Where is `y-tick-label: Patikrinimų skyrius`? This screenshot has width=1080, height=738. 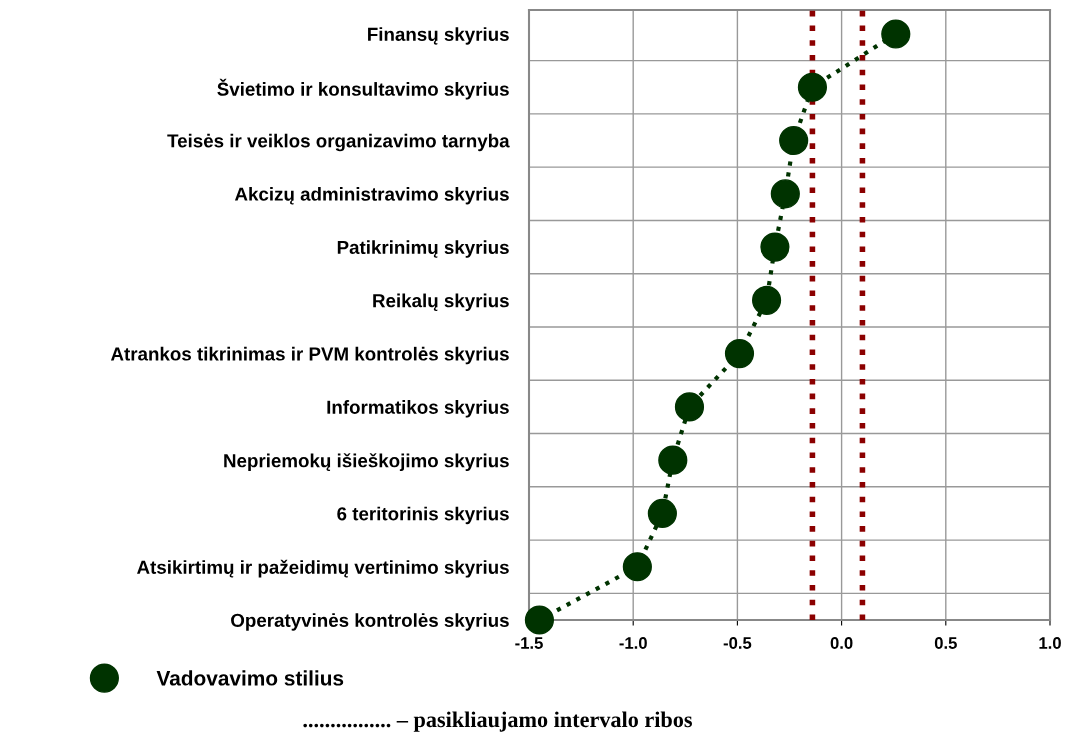
y-tick-label: Patikrinimų skyrius is located at coordinates (423, 249).